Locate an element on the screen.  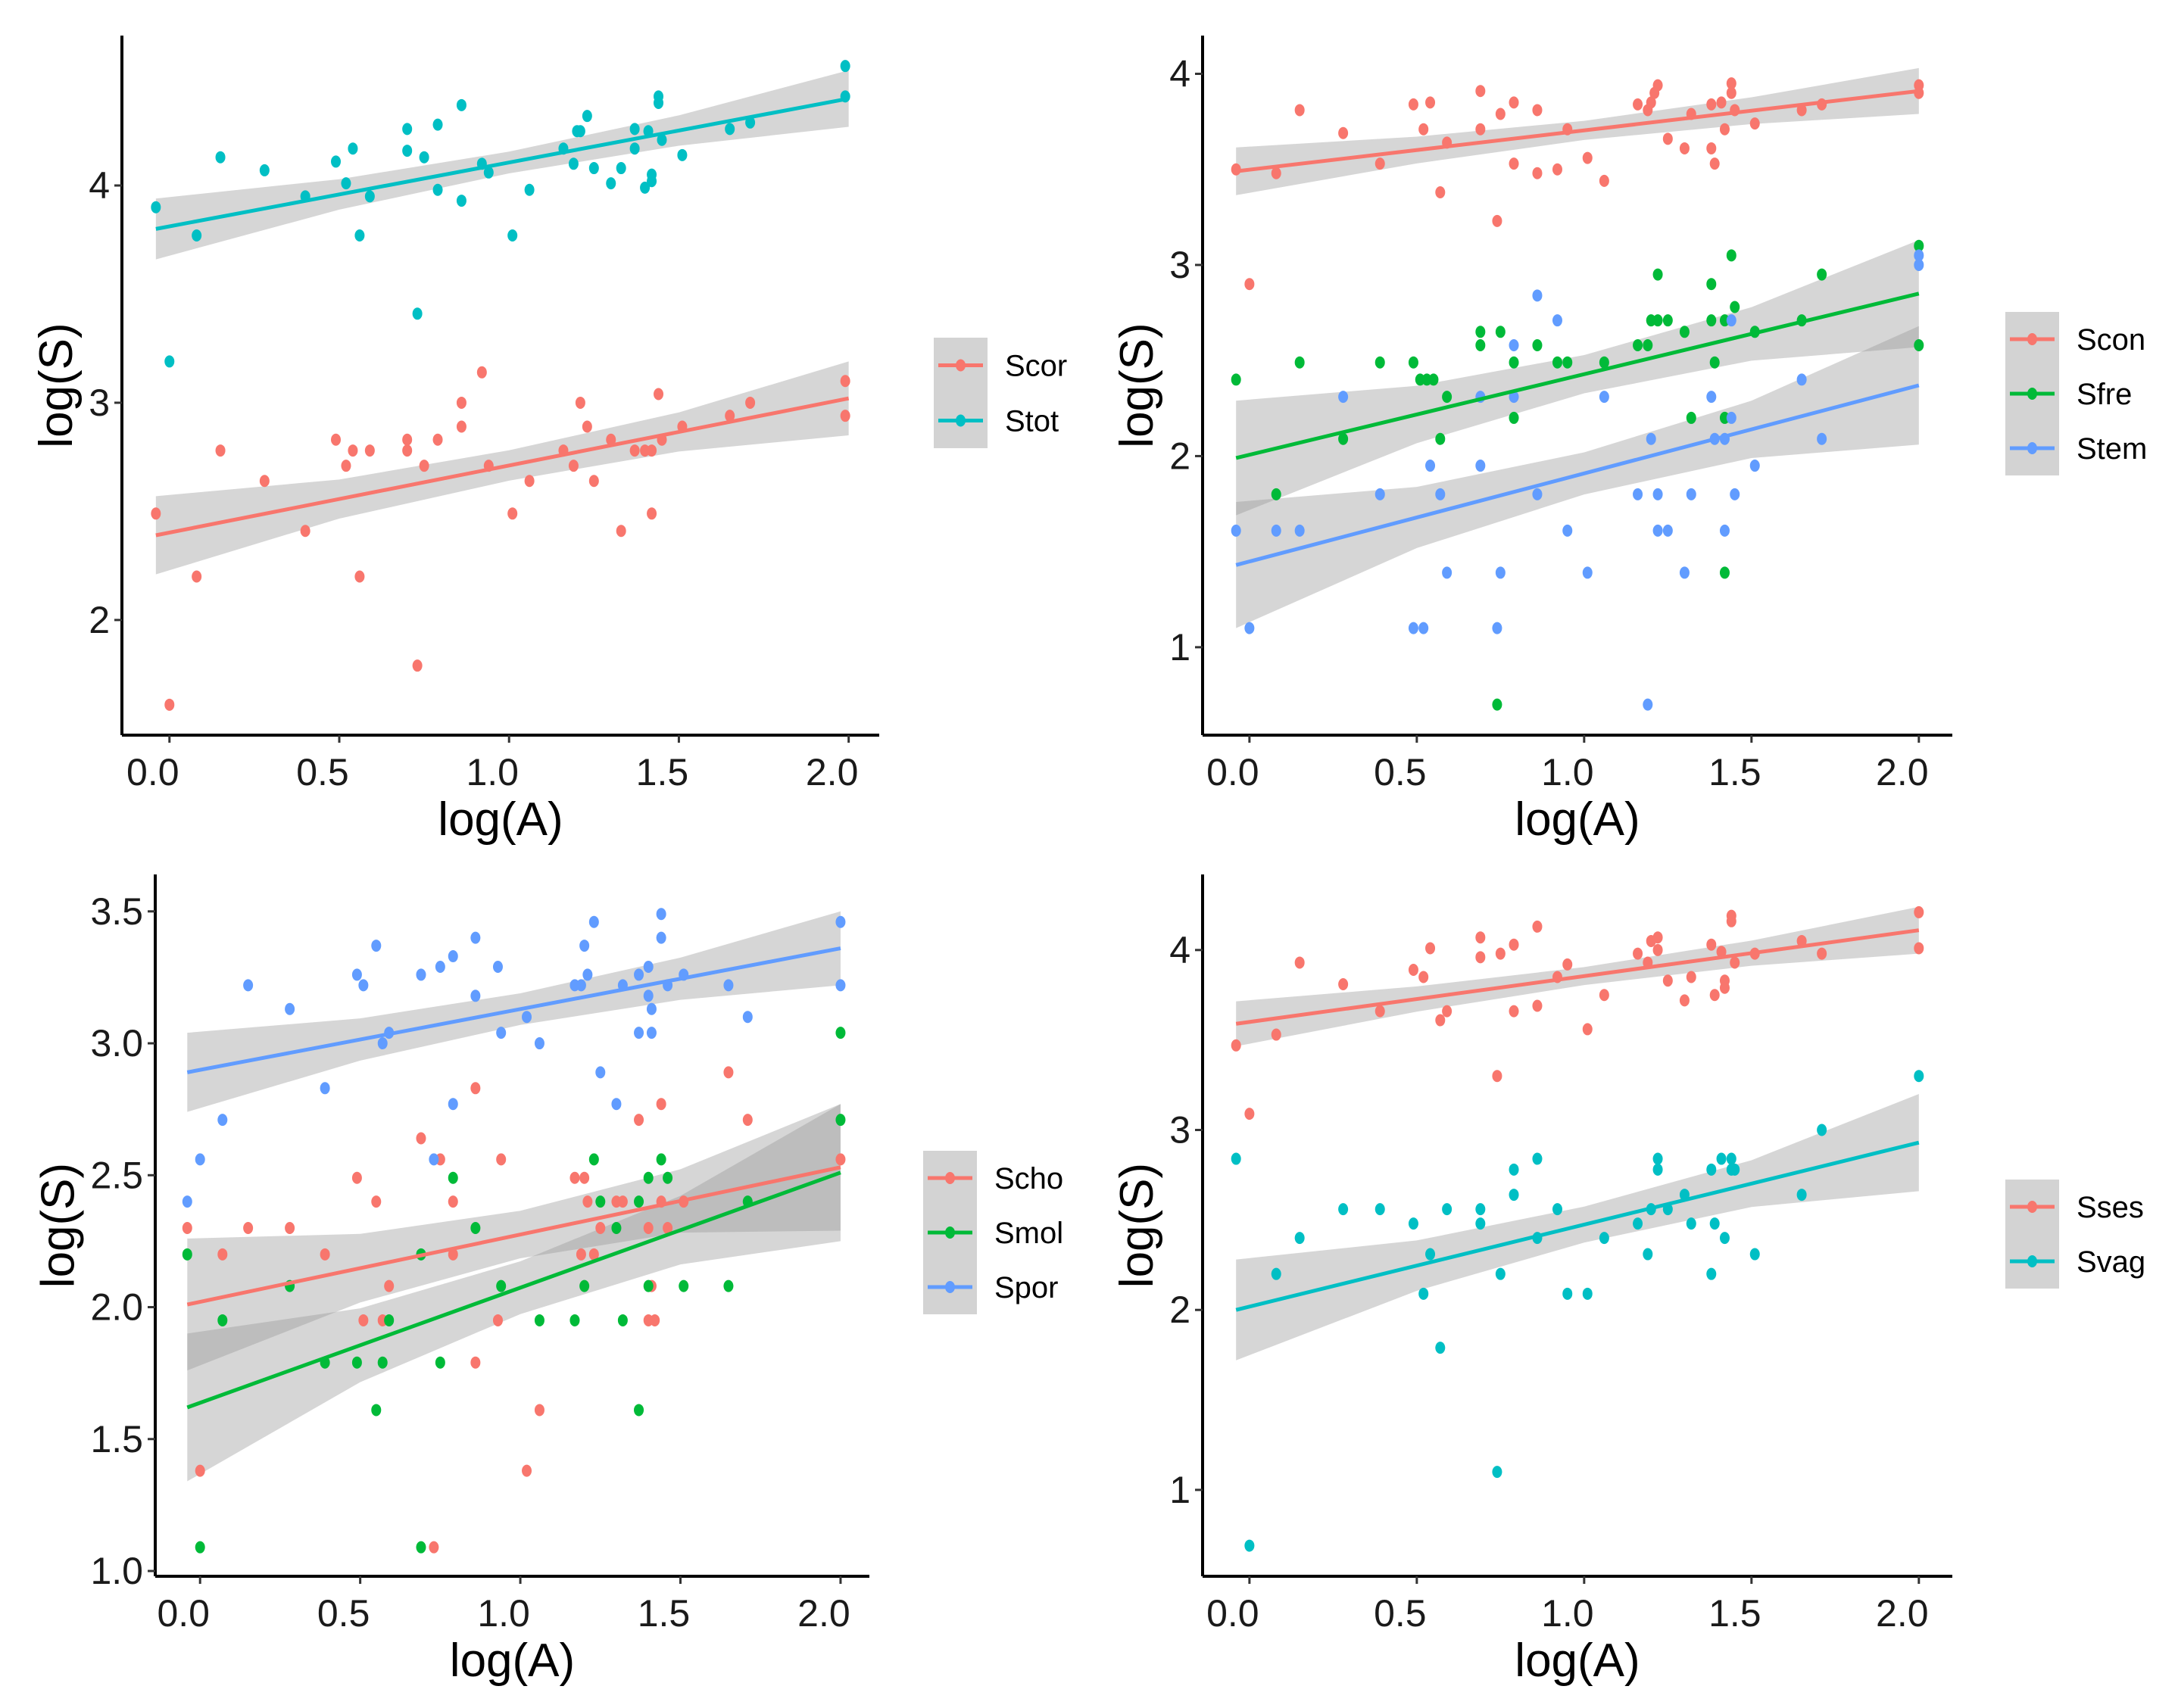
fit-line-stot is located at coordinates (502, 163).